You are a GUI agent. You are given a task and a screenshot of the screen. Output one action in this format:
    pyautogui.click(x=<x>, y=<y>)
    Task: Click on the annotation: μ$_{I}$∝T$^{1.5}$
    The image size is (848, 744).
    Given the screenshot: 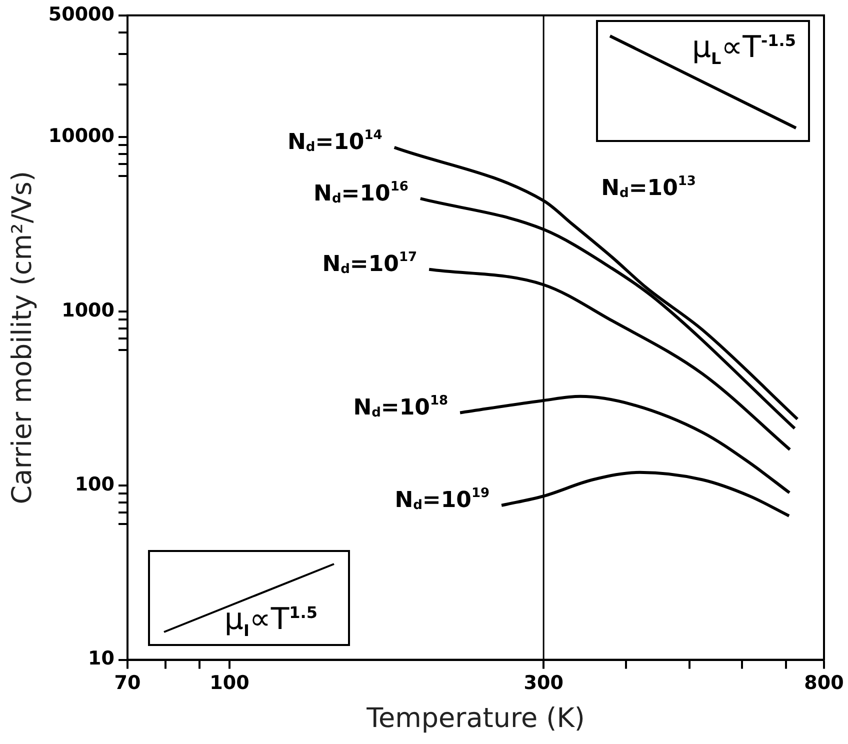 What is the action you would take?
    pyautogui.click(x=271, y=621)
    